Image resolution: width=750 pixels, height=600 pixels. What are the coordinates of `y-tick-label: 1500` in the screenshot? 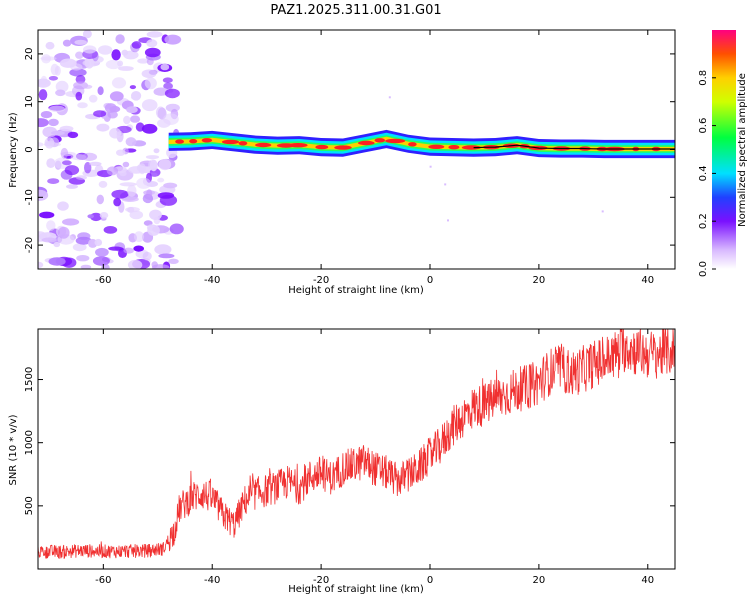 It's located at (29, 379).